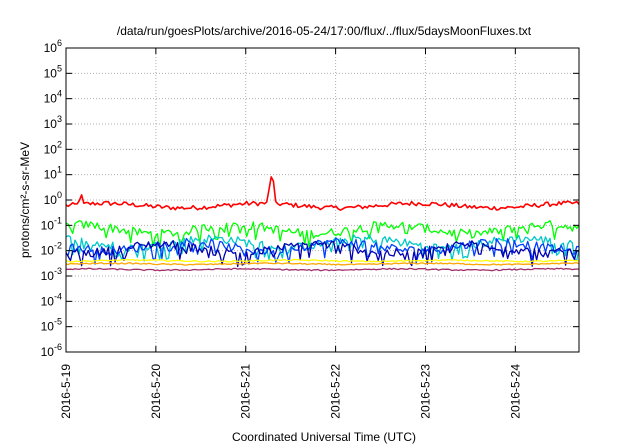  What do you see at coordinates (51, 350) in the screenshot?
I see `y-tick-label: 10⁻⁶` at bounding box center [51, 350].